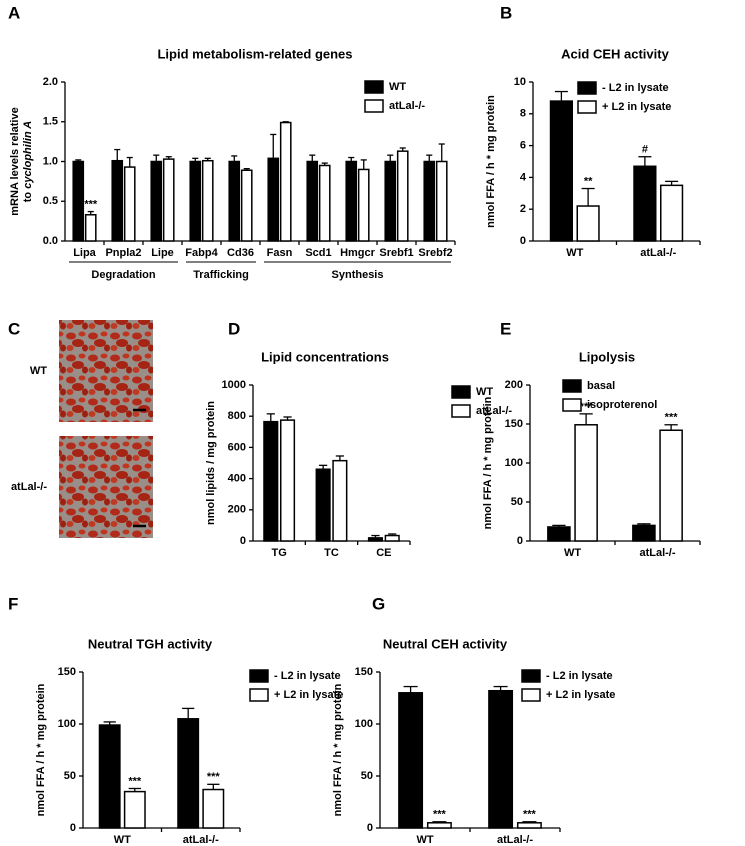 Image resolution: width=745 pixels, height=846 pixels. What do you see at coordinates (645, 150) in the screenshot?
I see `significance-label: #` at bounding box center [645, 150].